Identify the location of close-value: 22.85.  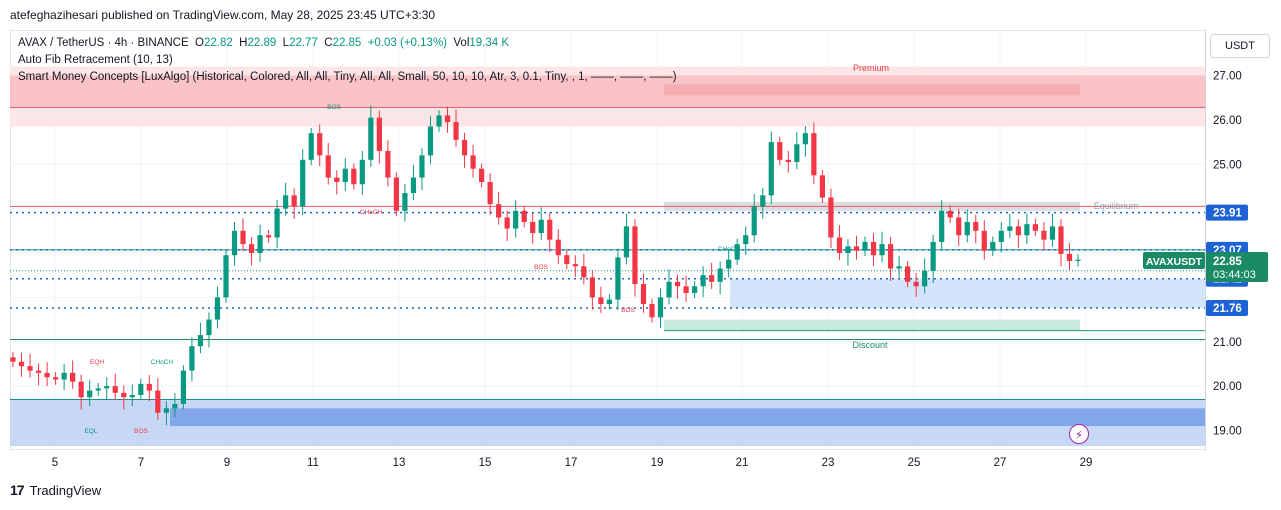
(347, 43).